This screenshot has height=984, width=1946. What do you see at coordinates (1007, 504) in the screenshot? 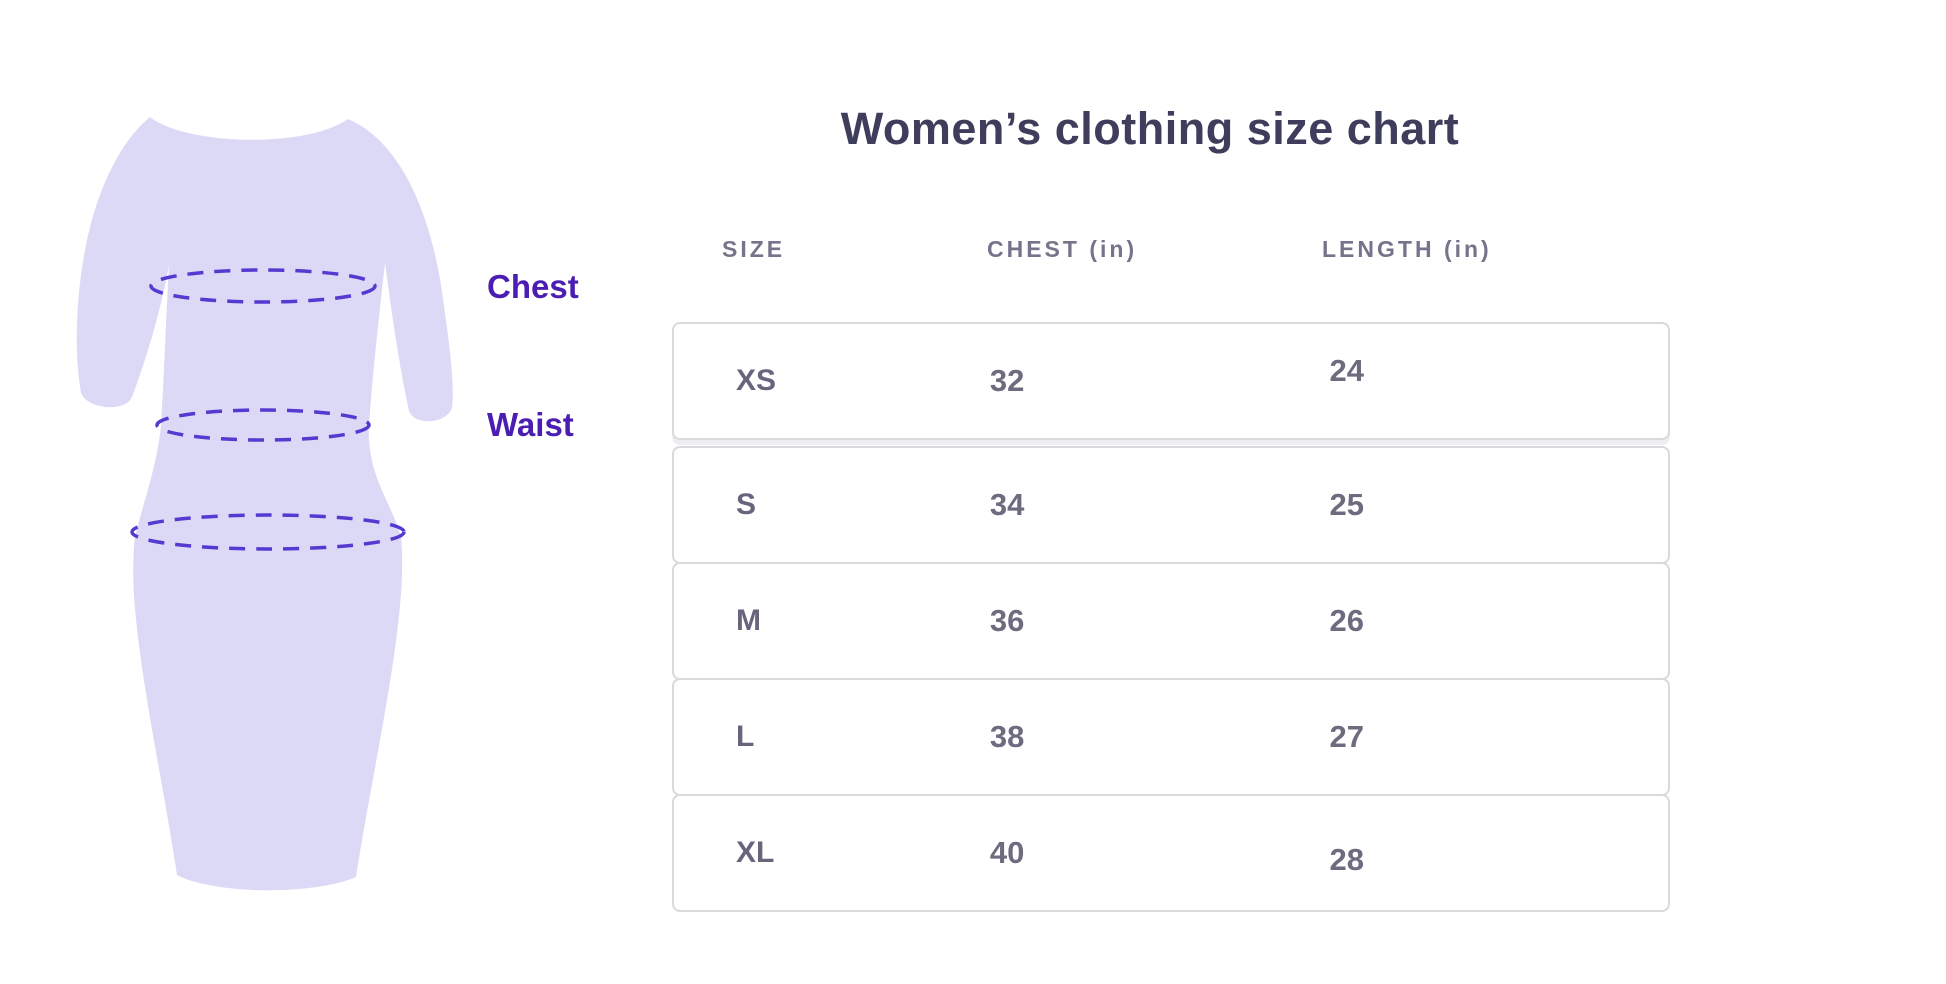
I see `chest-cell: 34` at bounding box center [1007, 504].